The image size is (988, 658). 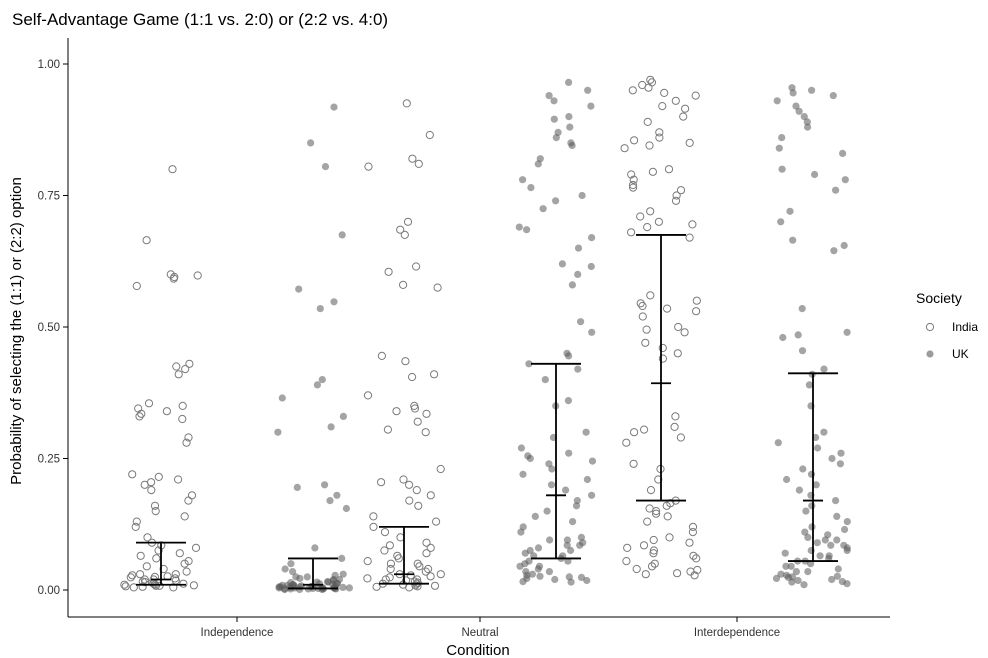 What do you see at coordinates (237, 633) in the screenshot?
I see `x-tick-label: Independence` at bounding box center [237, 633].